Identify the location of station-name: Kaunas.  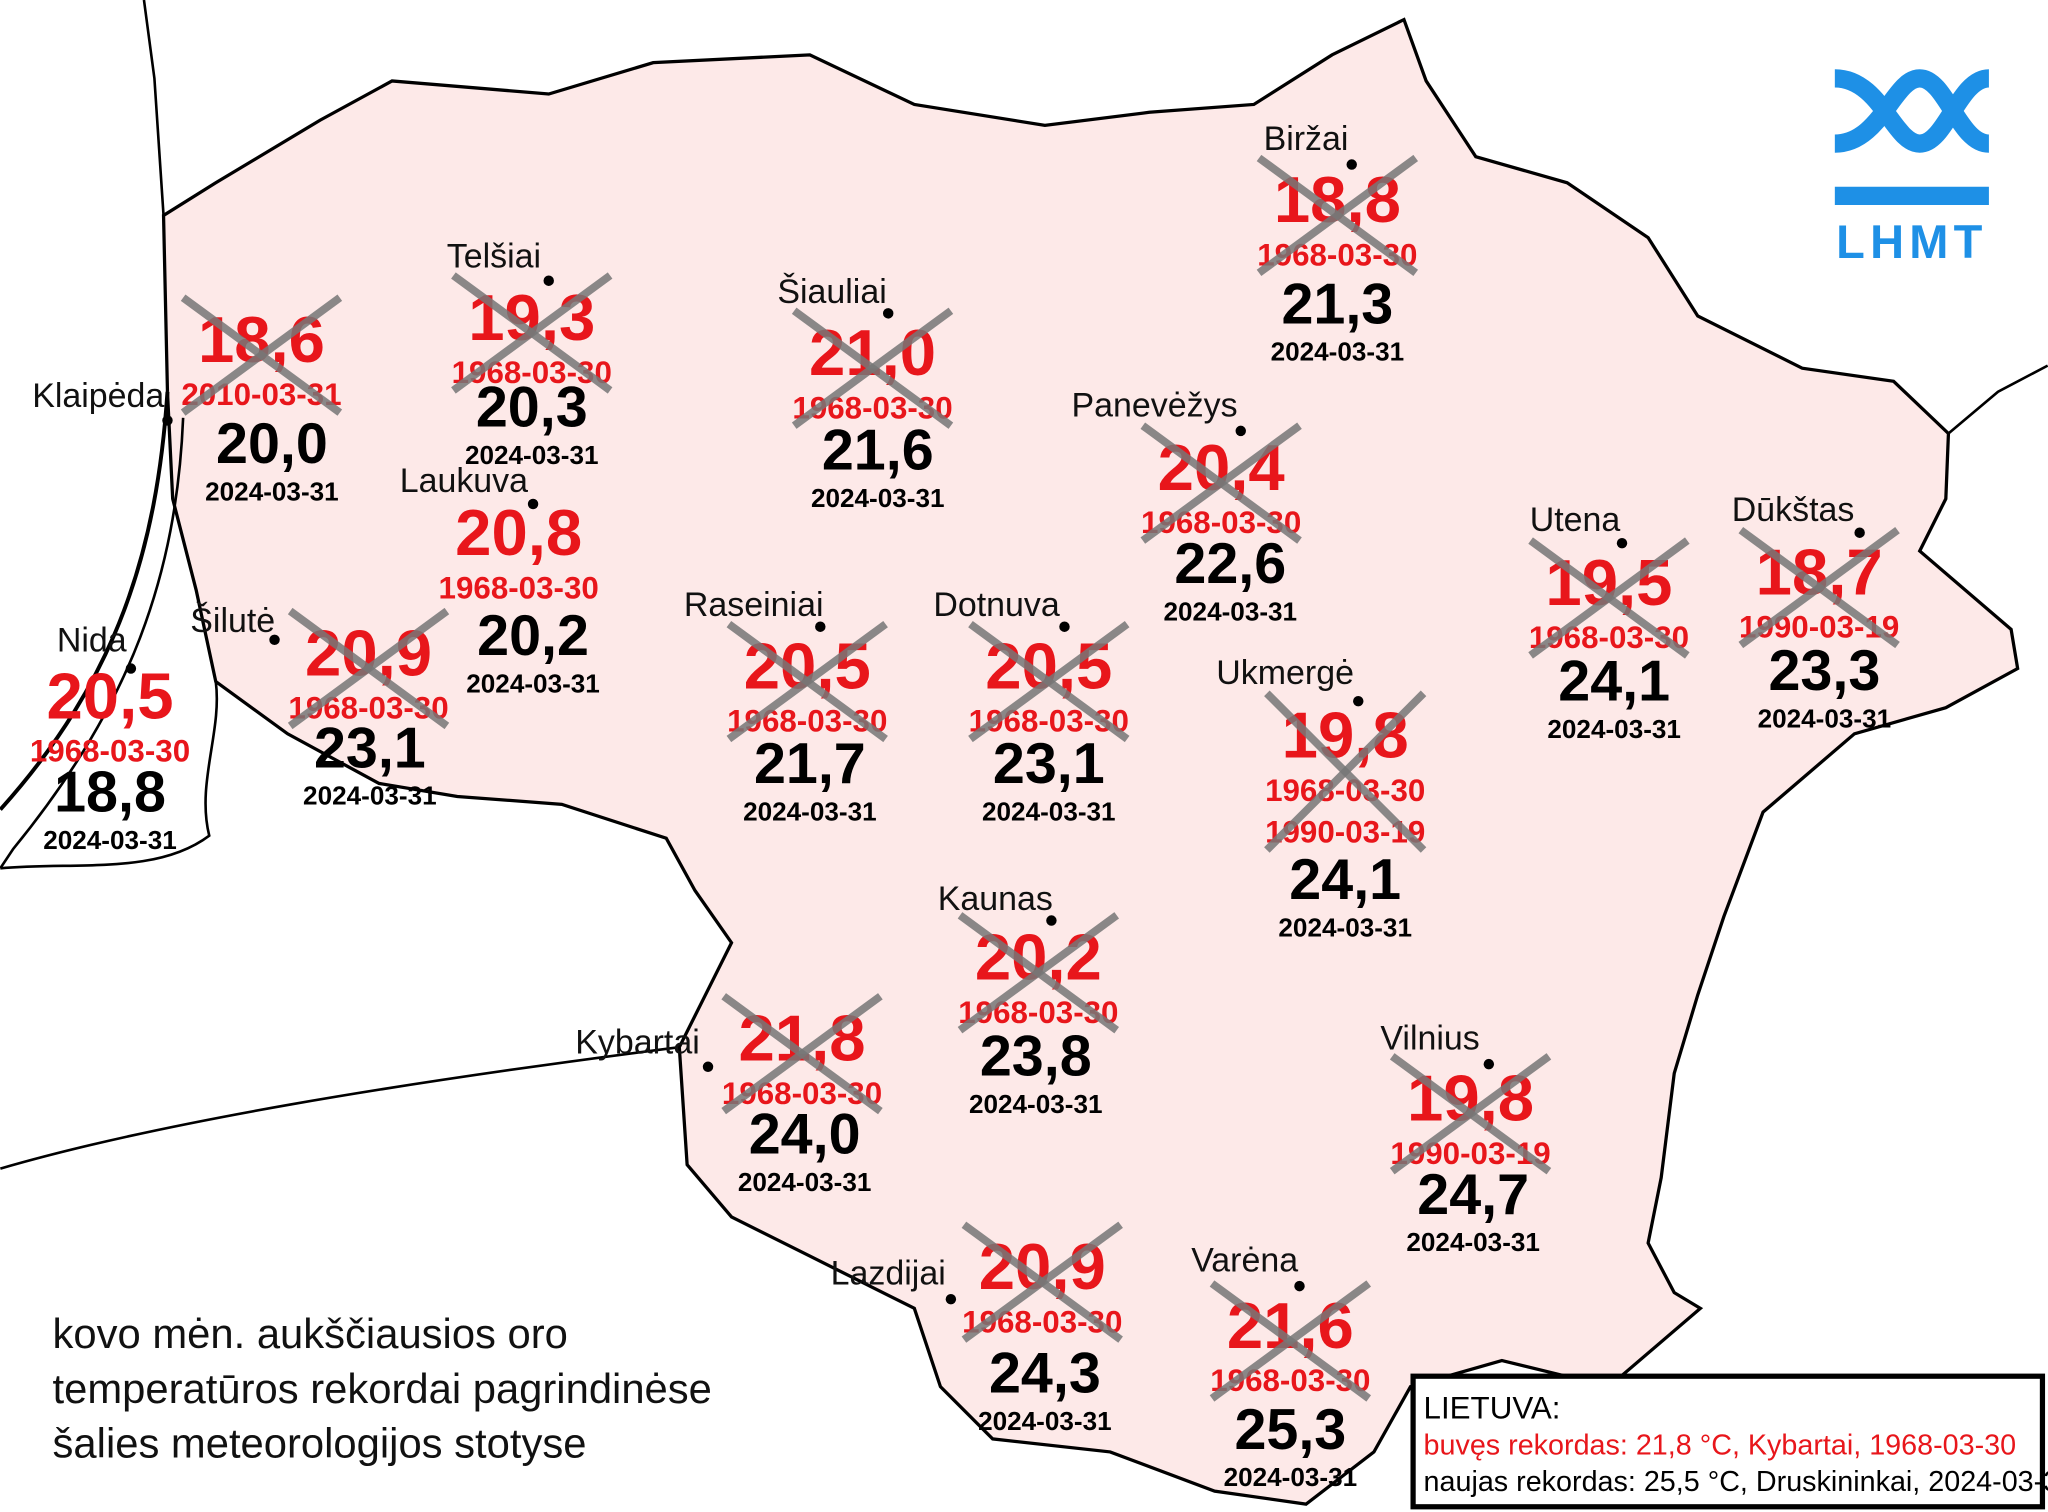
(995, 899).